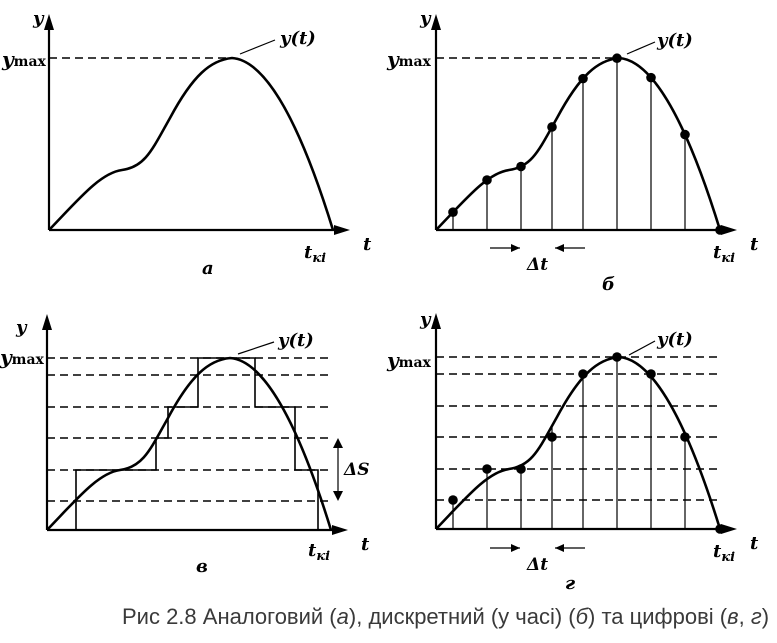 This screenshot has width=777, height=643. Describe the element at coordinates (537, 548) in the screenshot. I see `panel-d-dt-marker` at that location.